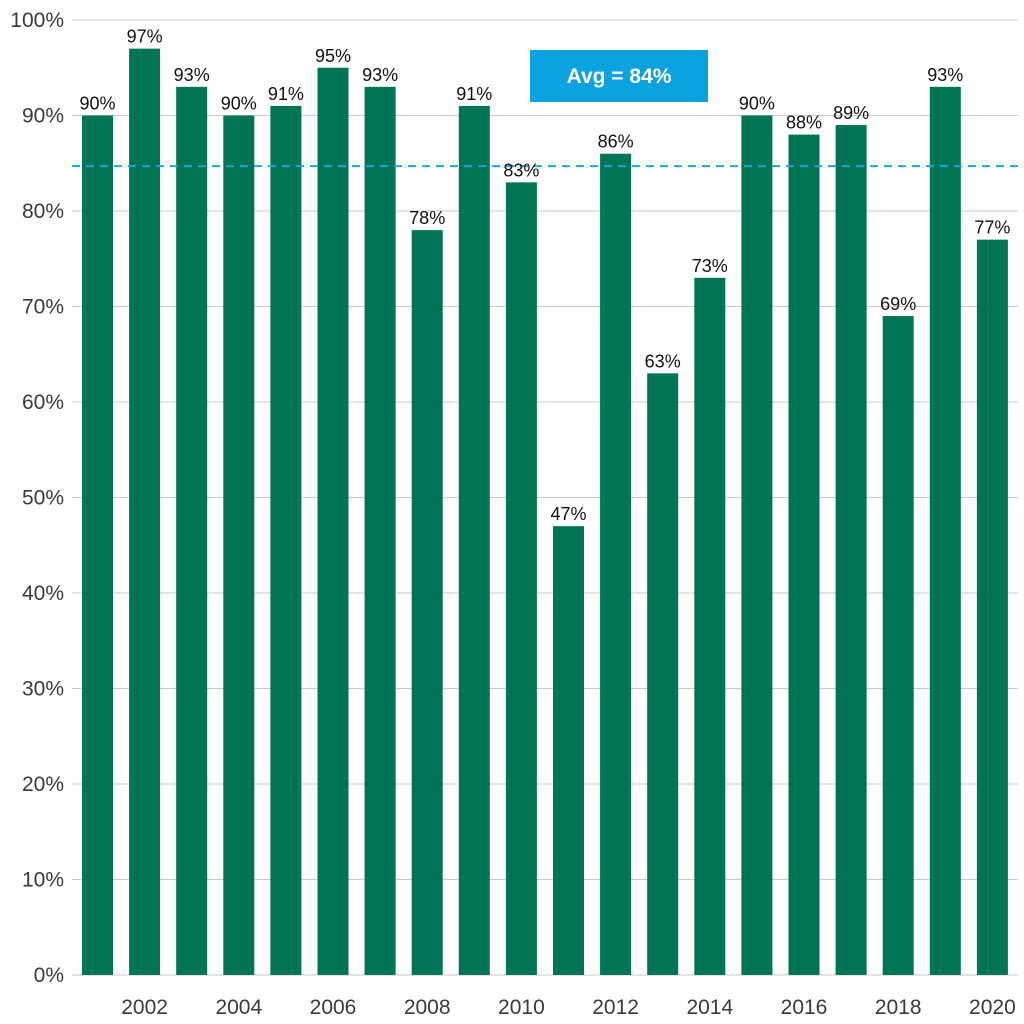 This screenshot has width=1024, height=1024. Describe the element at coordinates (804, 123) in the screenshot. I see `data-label: 88%` at that location.